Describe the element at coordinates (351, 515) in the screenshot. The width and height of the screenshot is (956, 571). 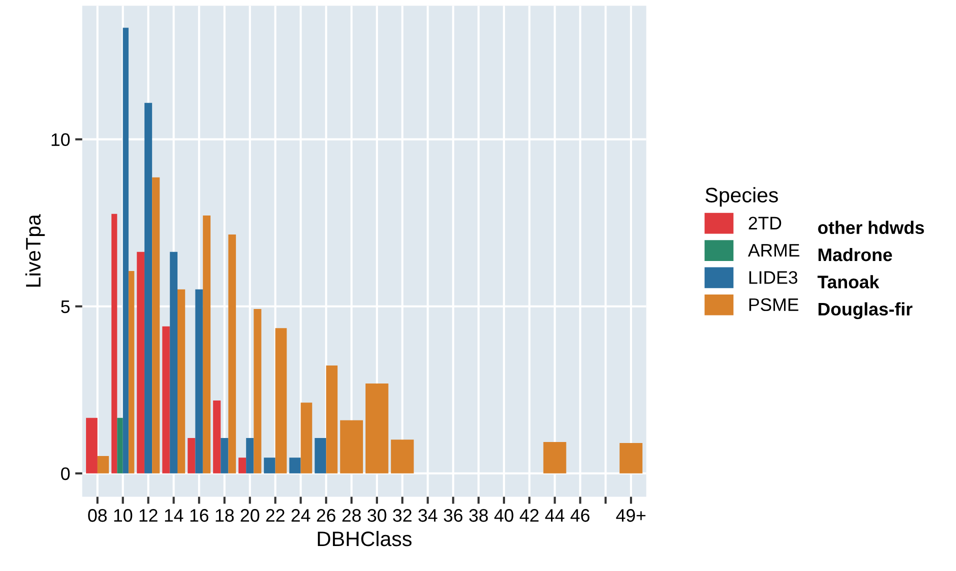
I see `x-tick-label: 28` at that location.